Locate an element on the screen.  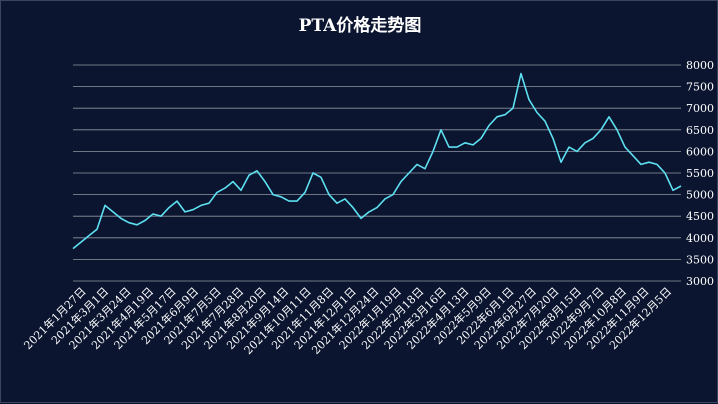
y-tick-label: 4500 is located at coordinates (700, 216).